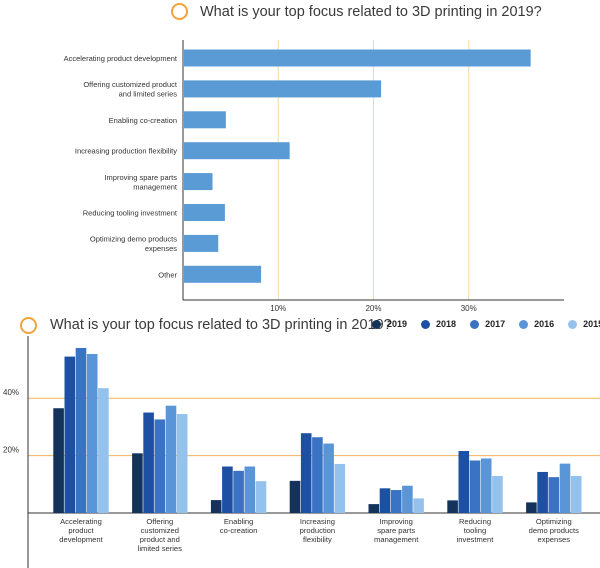 The width and height of the screenshot is (600, 568). What do you see at coordinates (126, 151) in the screenshot?
I see `category-label: Increasing production flexibility` at bounding box center [126, 151].